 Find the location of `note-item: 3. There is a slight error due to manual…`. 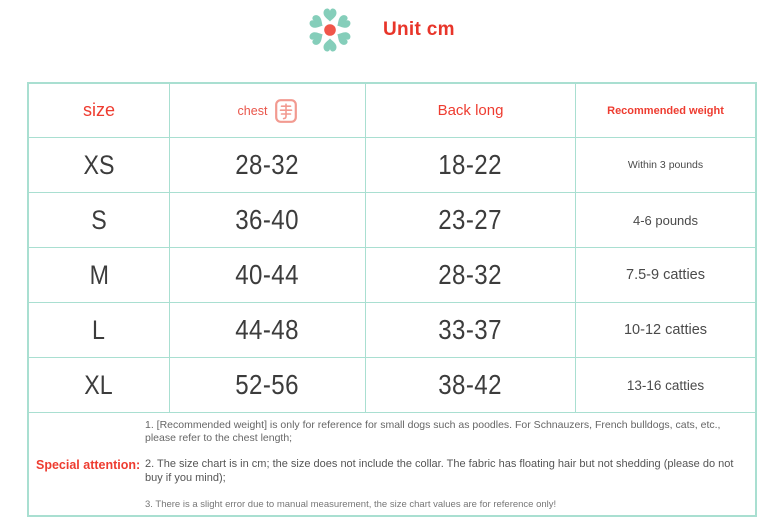

note-item: 3. There is a slight error due to manual… is located at coordinates (351, 504).